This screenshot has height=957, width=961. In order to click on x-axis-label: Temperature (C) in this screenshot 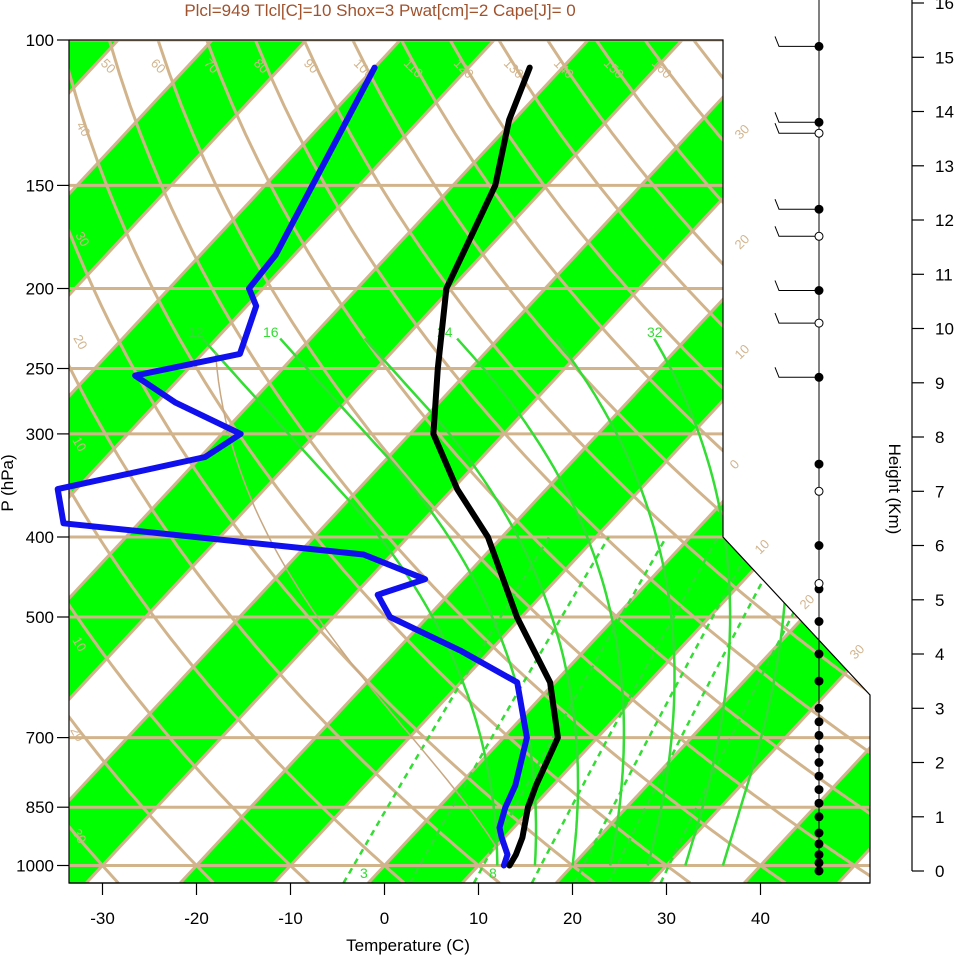, I will do `click(408, 945)`.